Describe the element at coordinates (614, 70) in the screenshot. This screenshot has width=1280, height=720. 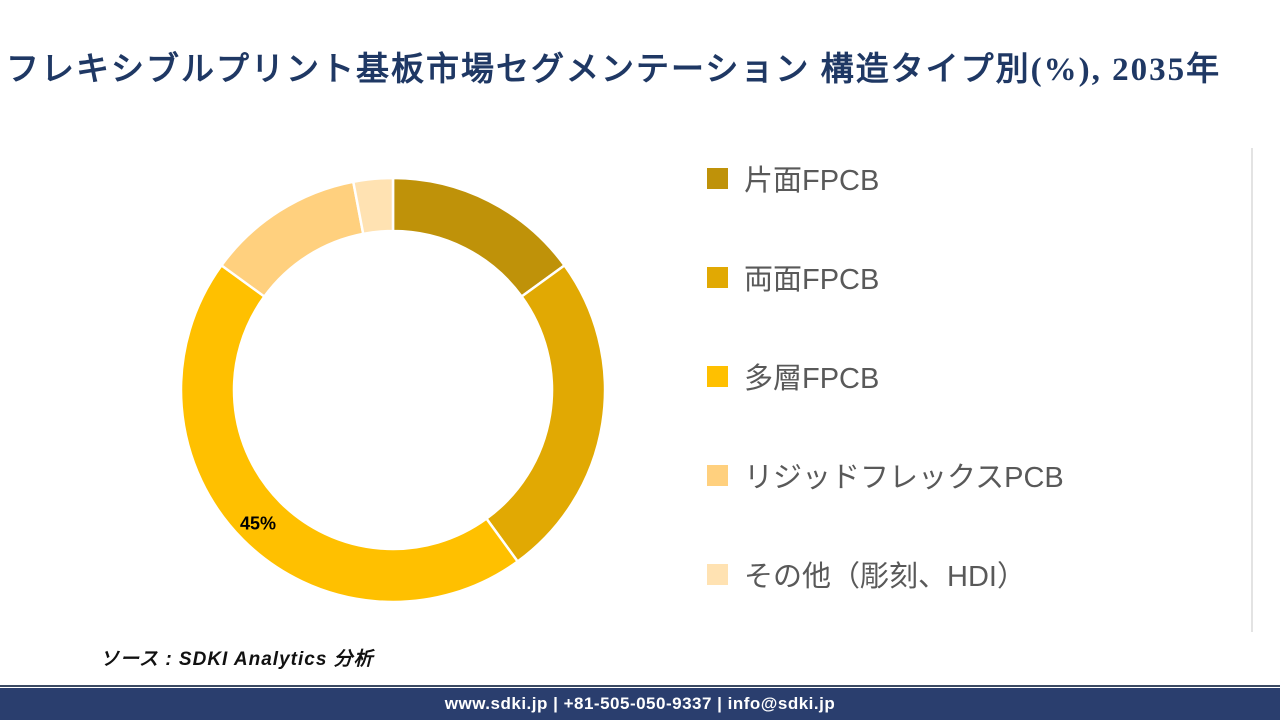
I see `chart-title: フレキシブルプリント基板市場セグメンテーション 構造タイプ別(%), 2035年` at that location.